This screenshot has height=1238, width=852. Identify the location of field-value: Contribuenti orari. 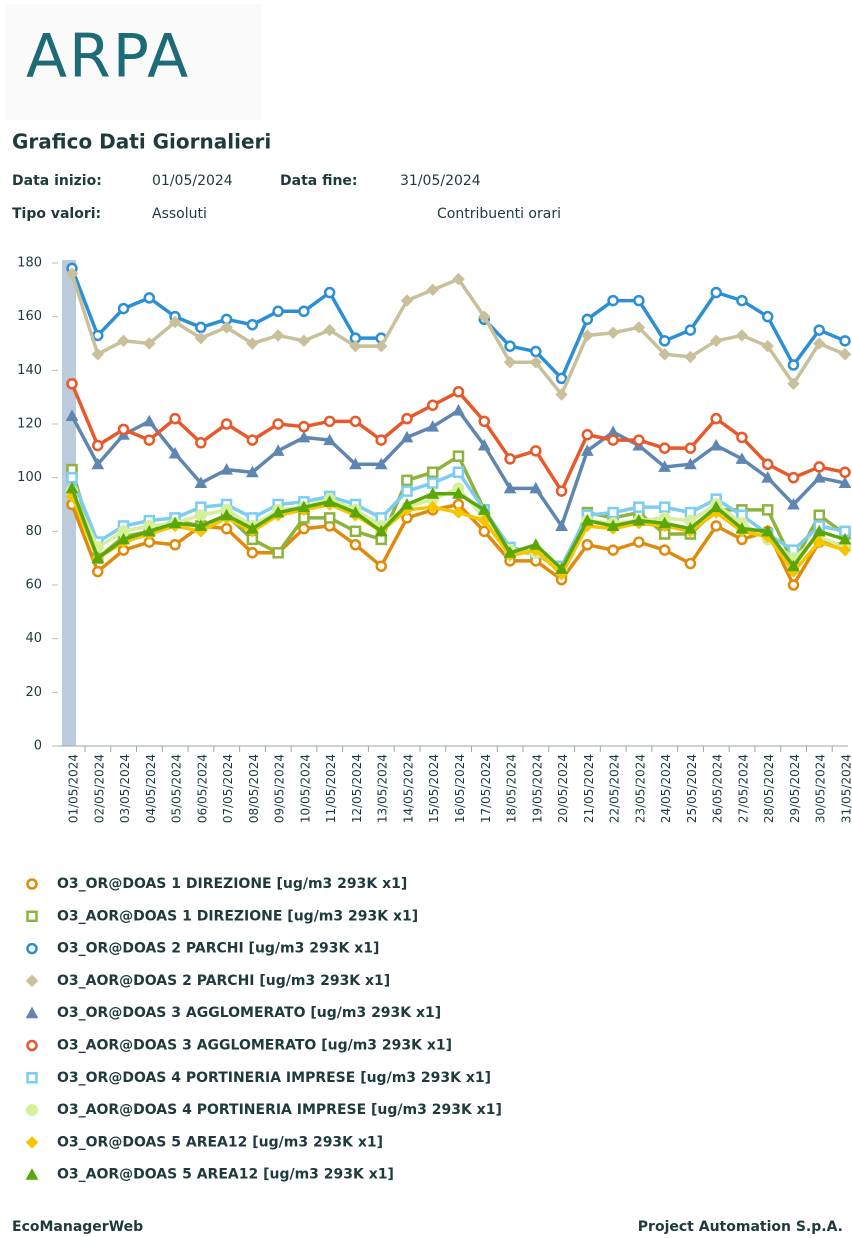
(499, 214).